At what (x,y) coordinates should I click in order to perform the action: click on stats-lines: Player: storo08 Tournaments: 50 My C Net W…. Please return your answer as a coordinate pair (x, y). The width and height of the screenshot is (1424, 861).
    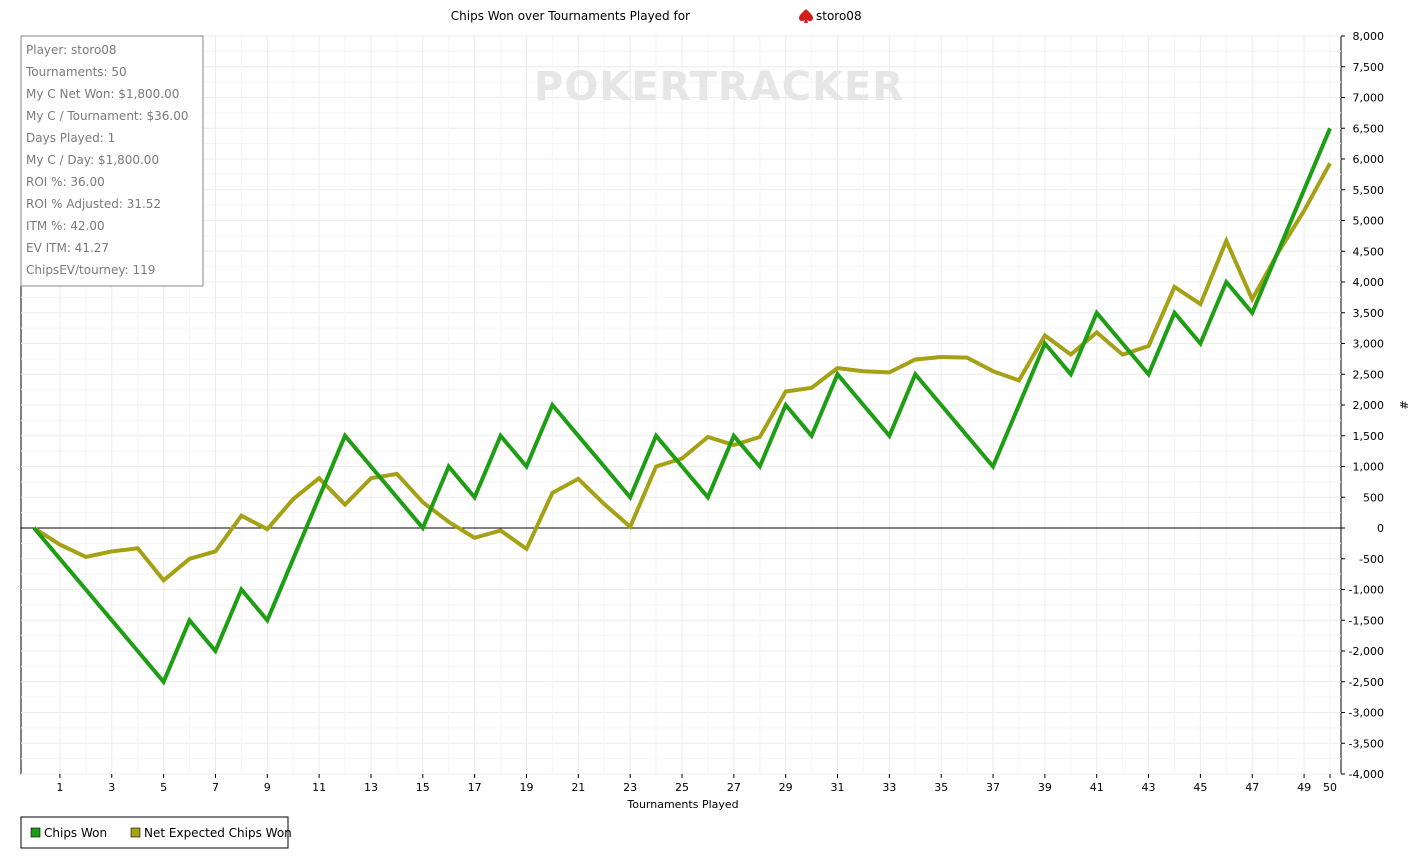
    Looking at the image, I should click on (106, 160).